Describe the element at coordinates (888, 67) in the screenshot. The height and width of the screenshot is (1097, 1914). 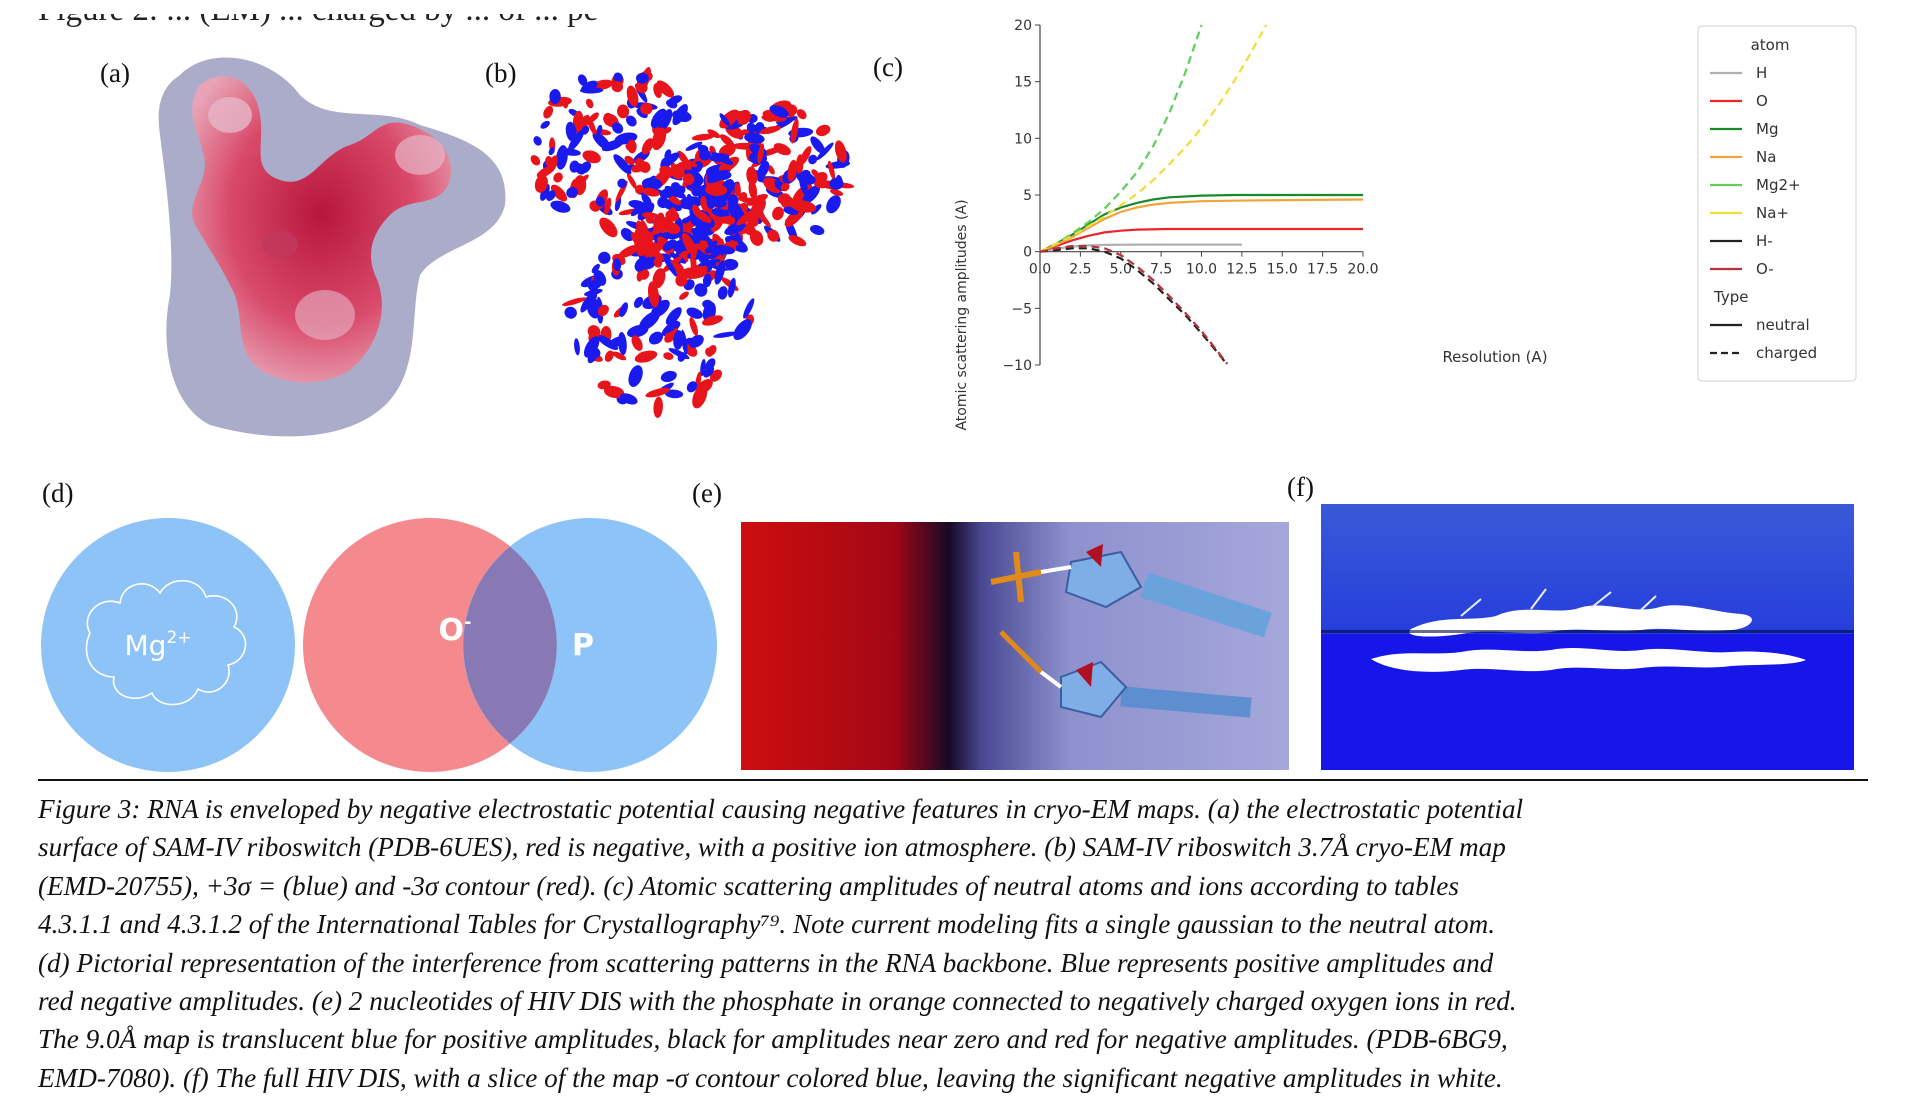
I see `panel-c-label: (c)` at that location.